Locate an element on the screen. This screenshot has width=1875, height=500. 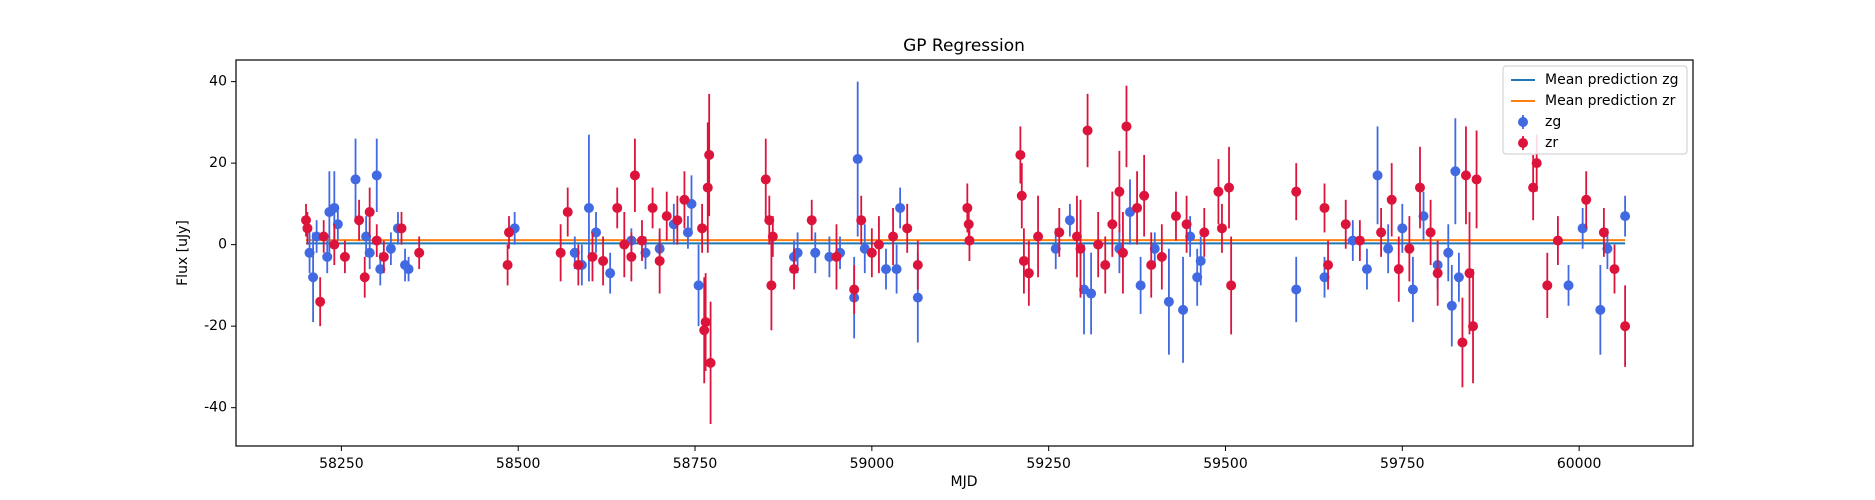
x-tick-label: 59250 is located at coordinates (1048, 464).